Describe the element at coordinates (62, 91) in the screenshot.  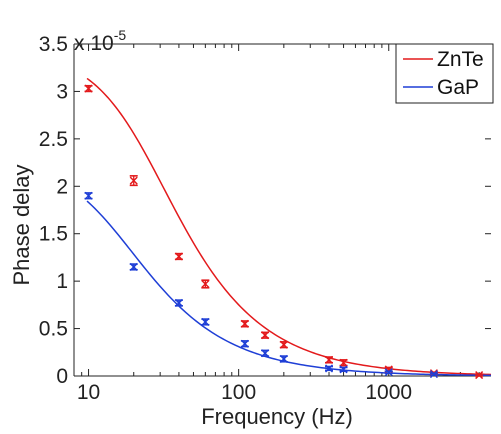
I see `y-tick-label: 3` at that location.